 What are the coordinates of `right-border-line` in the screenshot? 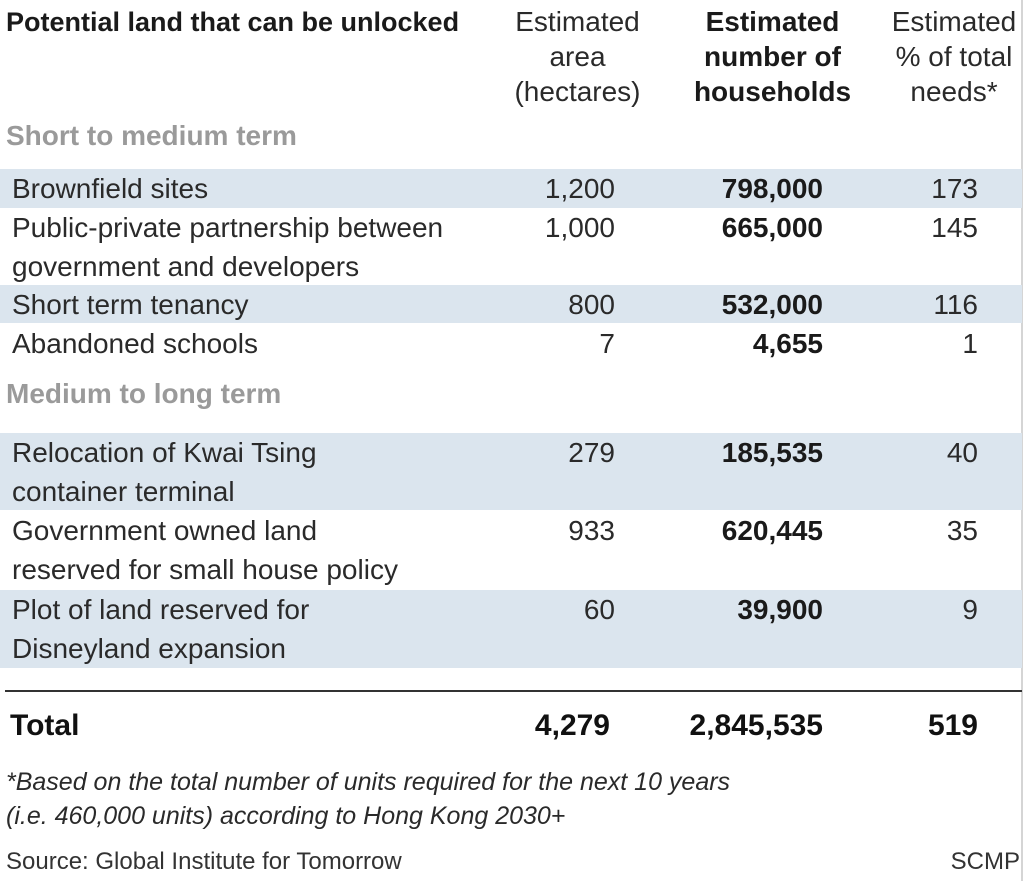 It's located at (1022, 440).